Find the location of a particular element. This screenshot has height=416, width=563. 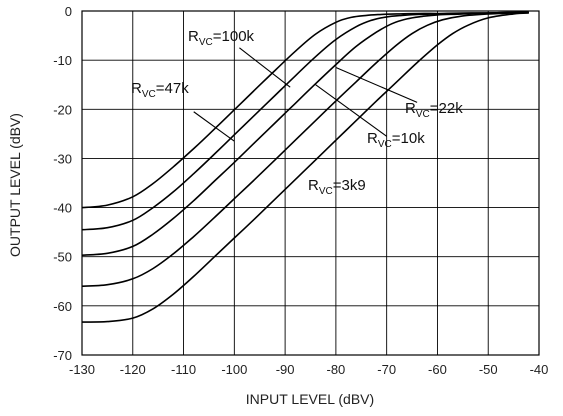

series-label-rvc-3k9: RVC=3k9 is located at coordinates (337, 187).